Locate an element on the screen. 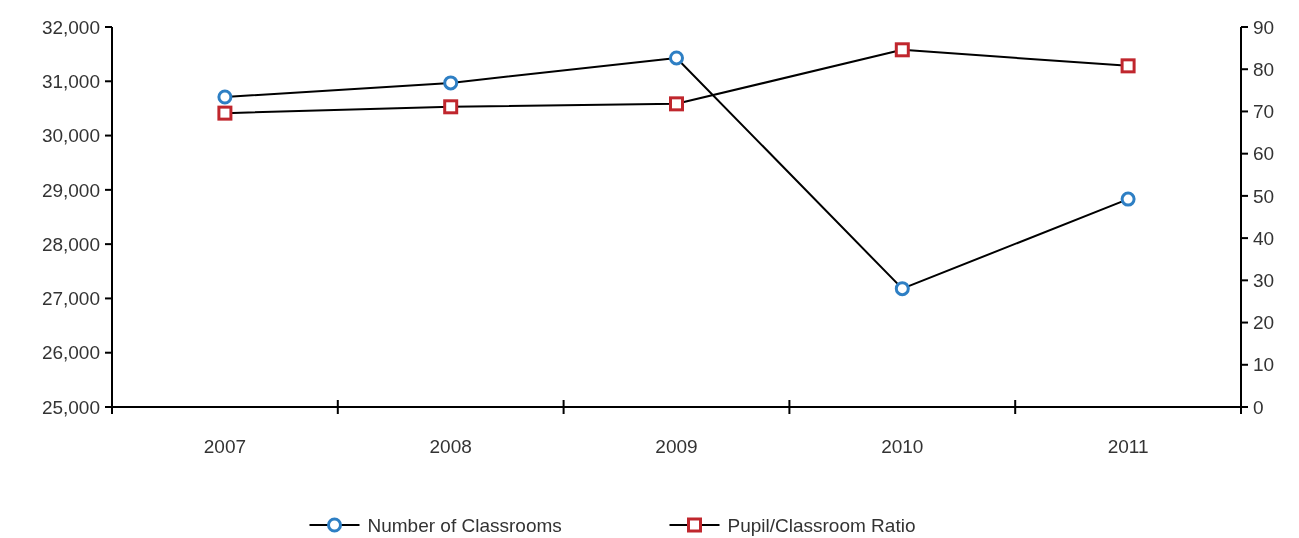  y2-tick-label: 80 is located at coordinates (1264, 69).